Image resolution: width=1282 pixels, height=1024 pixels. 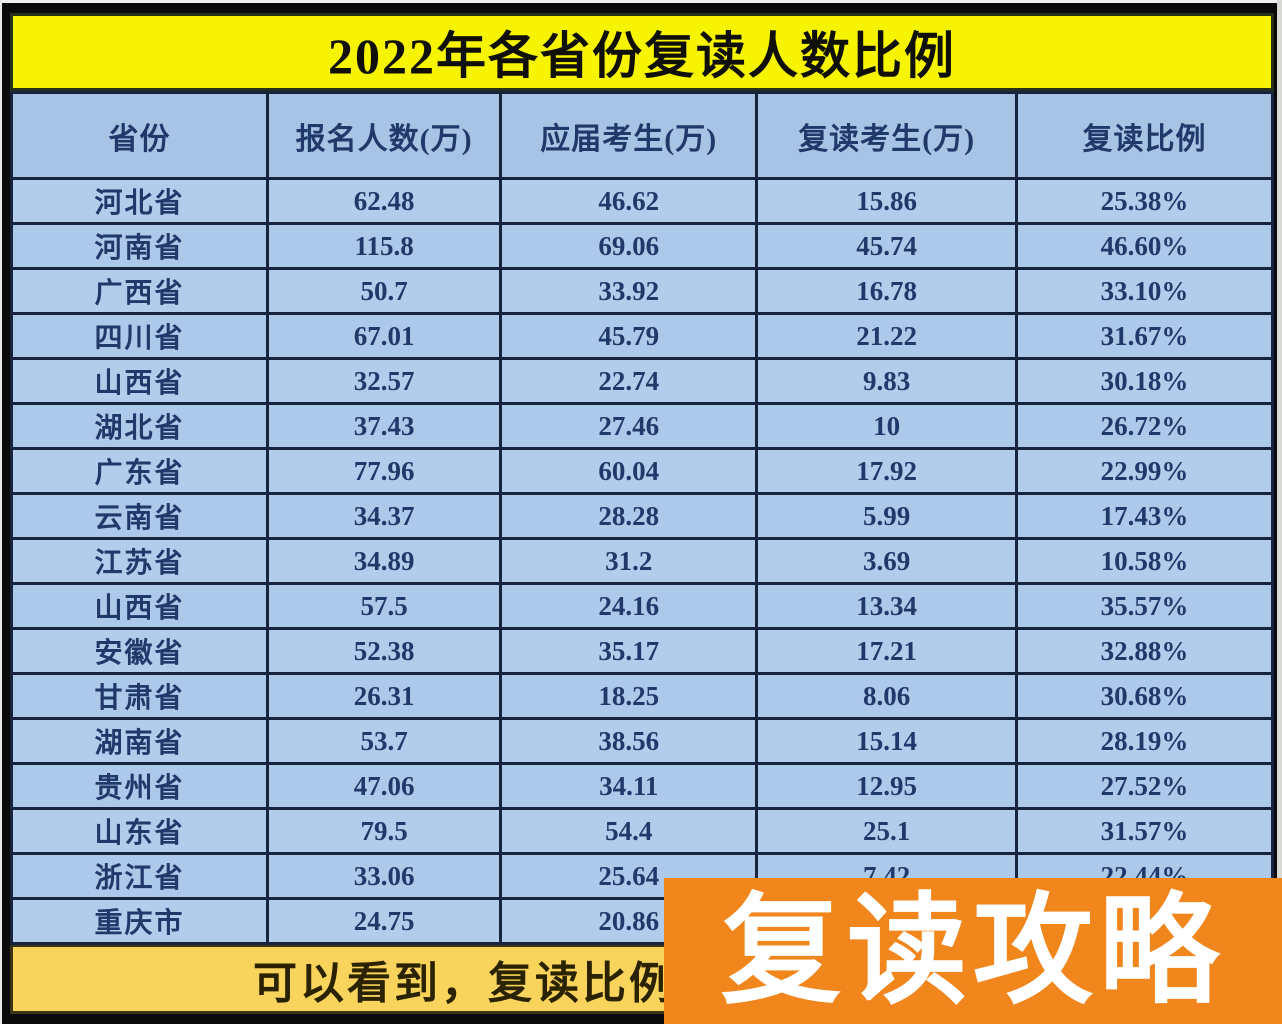 I want to click on fresh-cell: 46.62, so click(x=629, y=201).